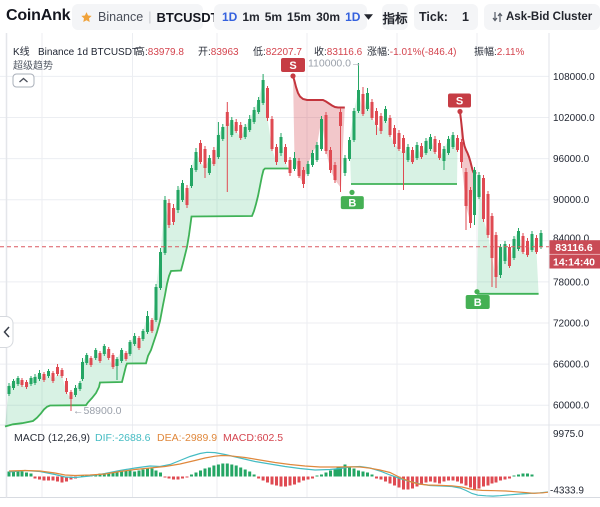 The width and height of the screenshot is (600, 507). I want to click on svg-text: 78000.0, so click(571, 282).